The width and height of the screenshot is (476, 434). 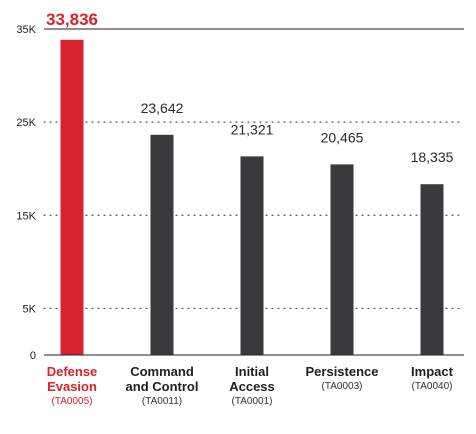 I want to click on category-label: and Control, so click(x=162, y=386).